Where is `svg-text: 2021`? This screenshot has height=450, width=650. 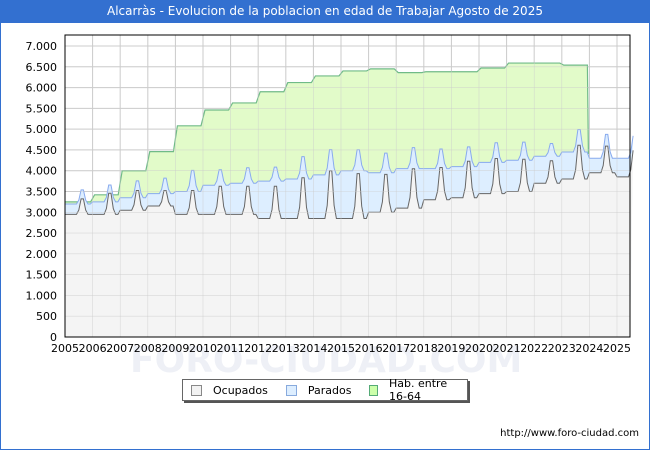
svg-text: 2021 is located at coordinates (507, 348).